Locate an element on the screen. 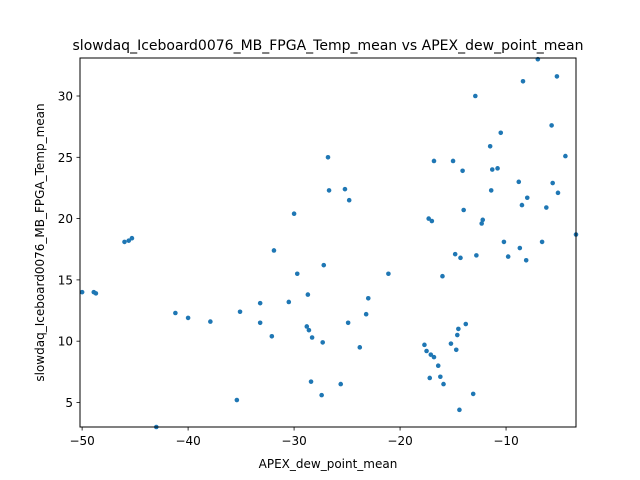 Image resolution: width=640 pixels, height=480 pixels. x-tick-label: −30 is located at coordinates (293, 441).